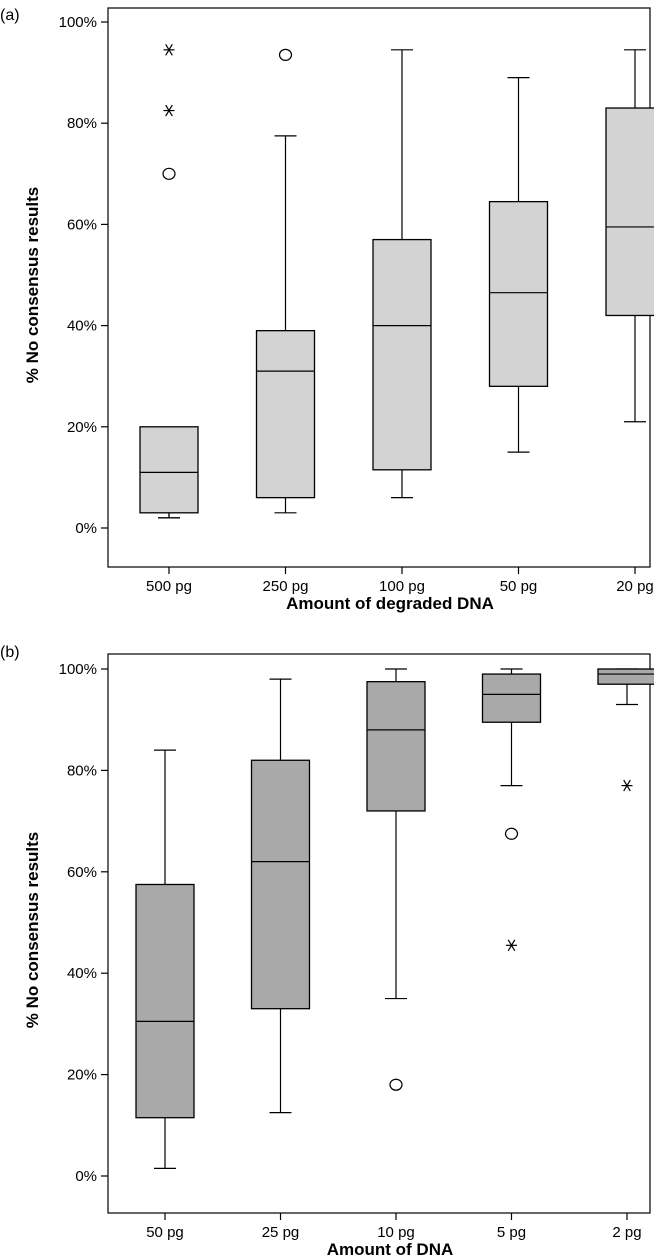 The height and width of the screenshot is (1259, 654). What do you see at coordinates (635, 586) in the screenshot?
I see `panel-a-x-tick-label: 20 pg` at bounding box center [635, 586].